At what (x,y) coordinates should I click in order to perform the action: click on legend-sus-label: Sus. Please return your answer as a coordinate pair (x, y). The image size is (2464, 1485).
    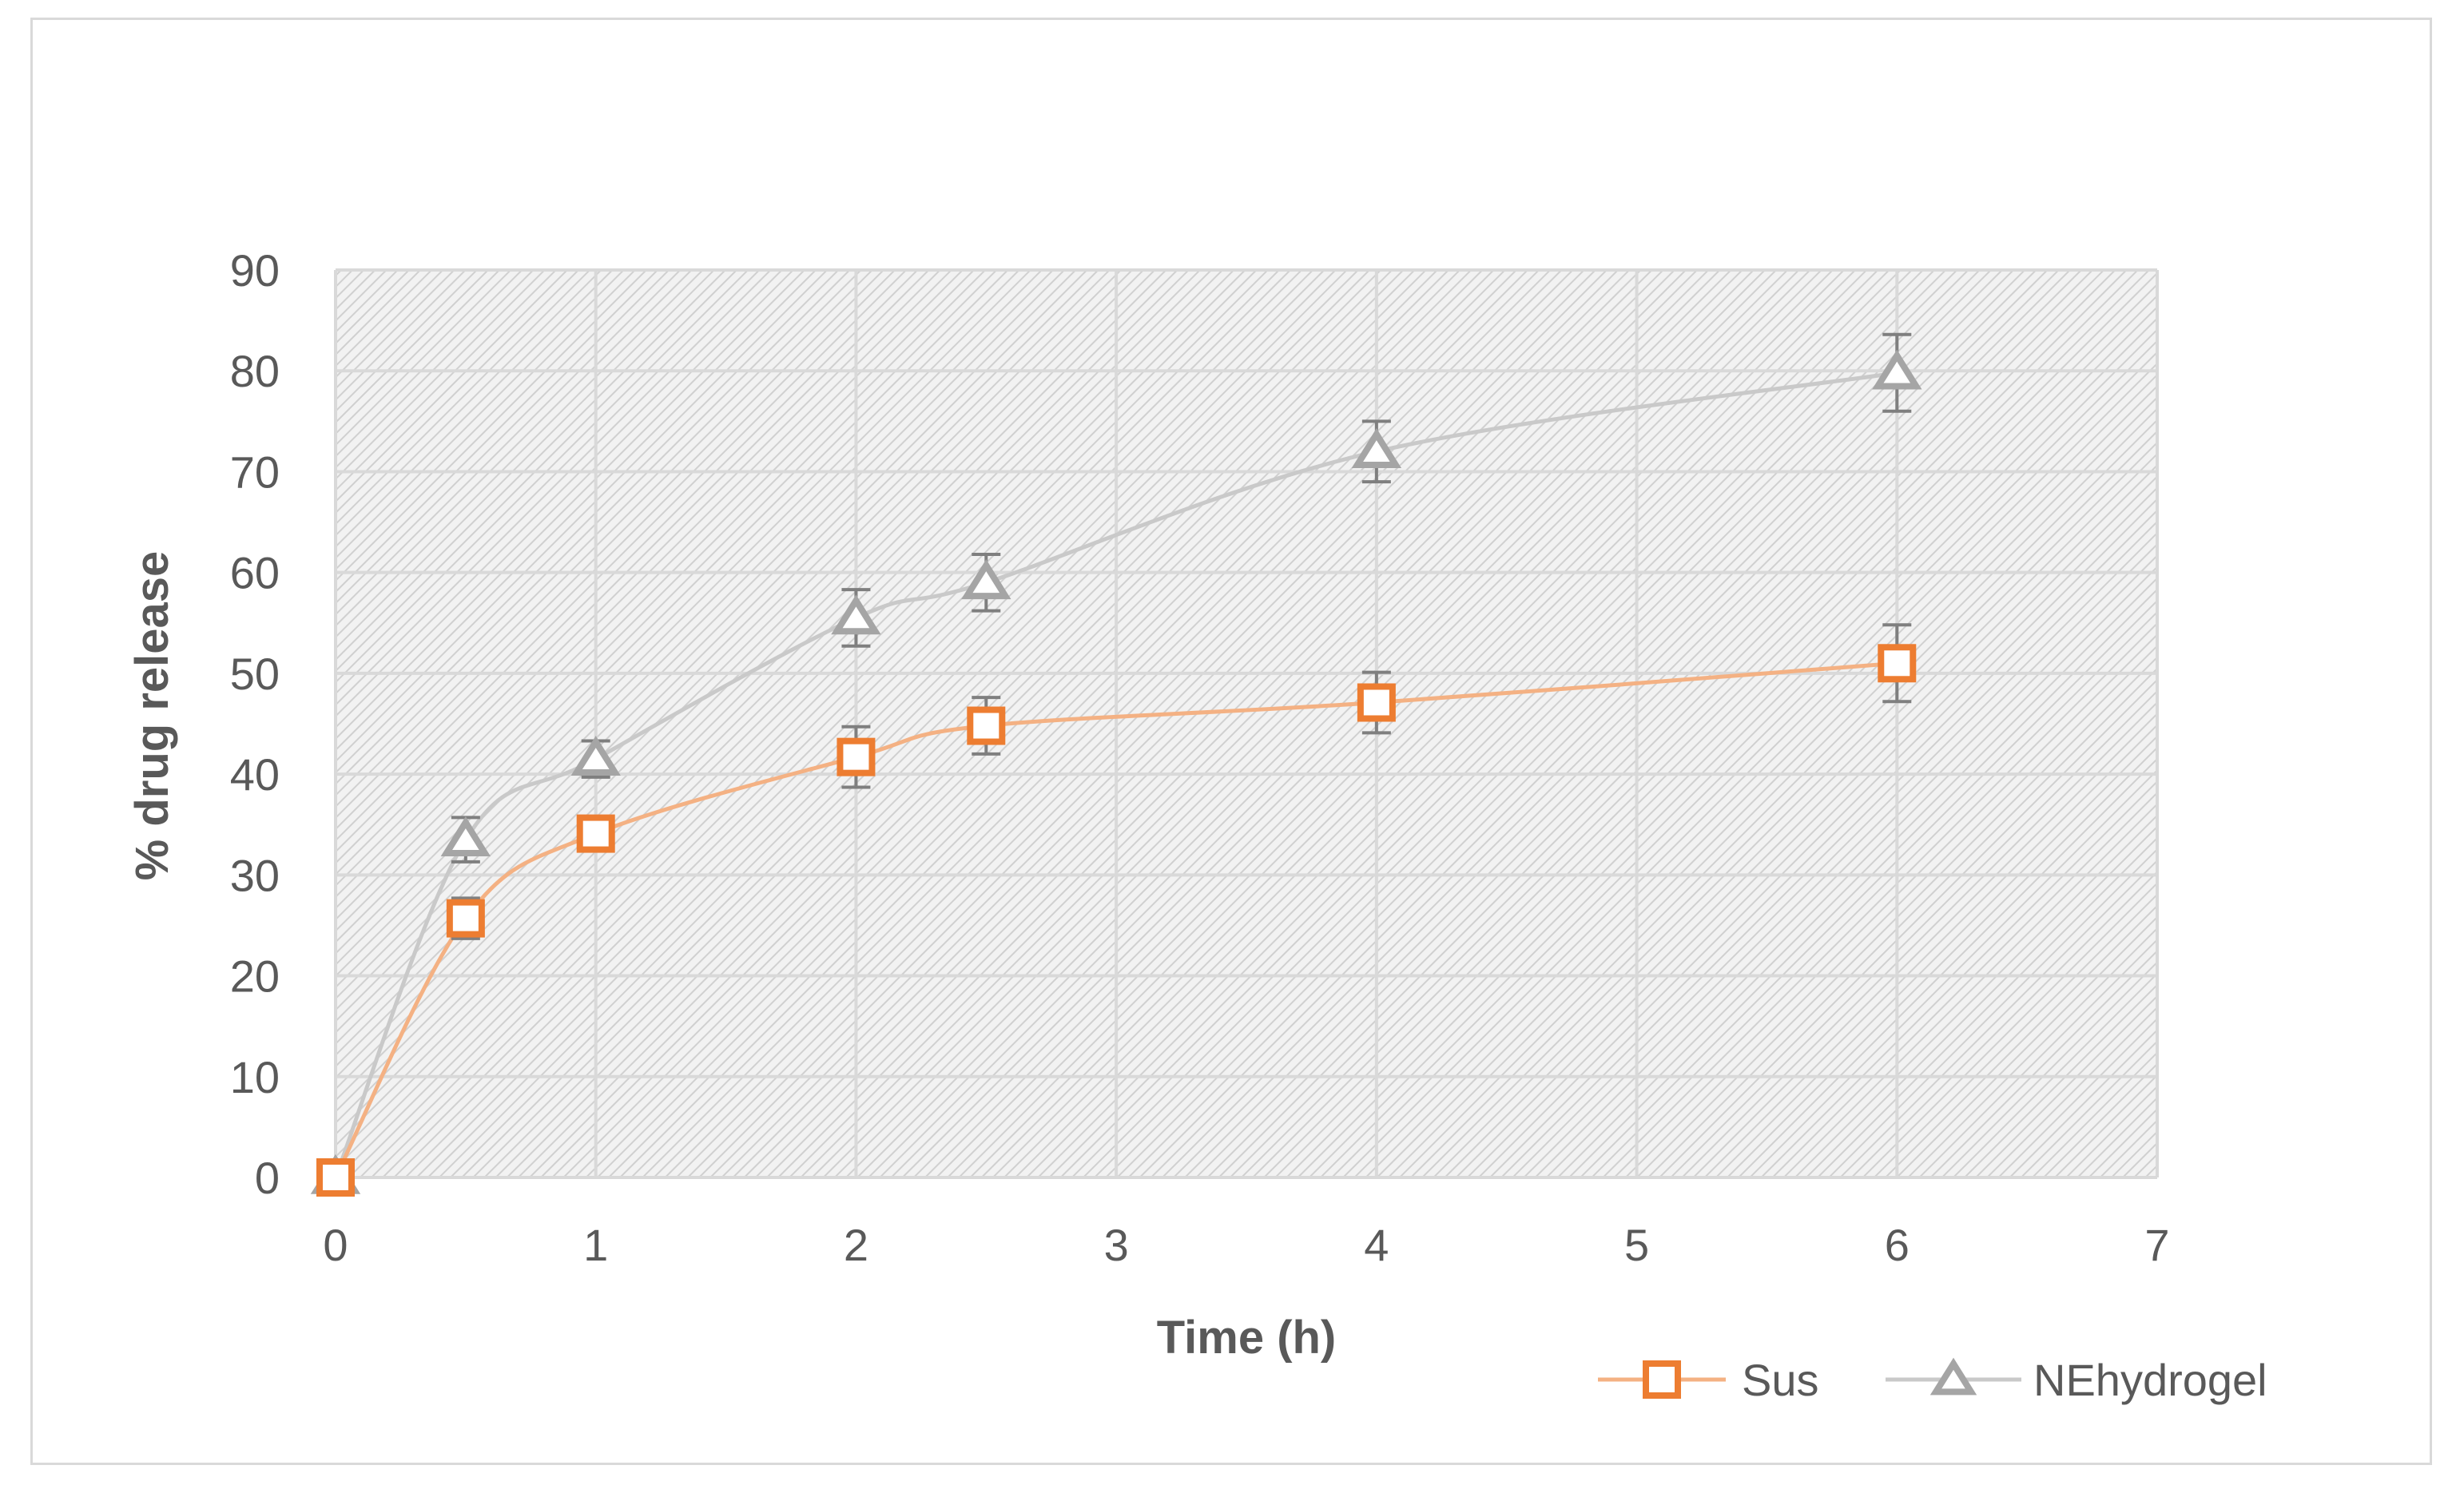
    Looking at the image, I should click on (1781, 1380).